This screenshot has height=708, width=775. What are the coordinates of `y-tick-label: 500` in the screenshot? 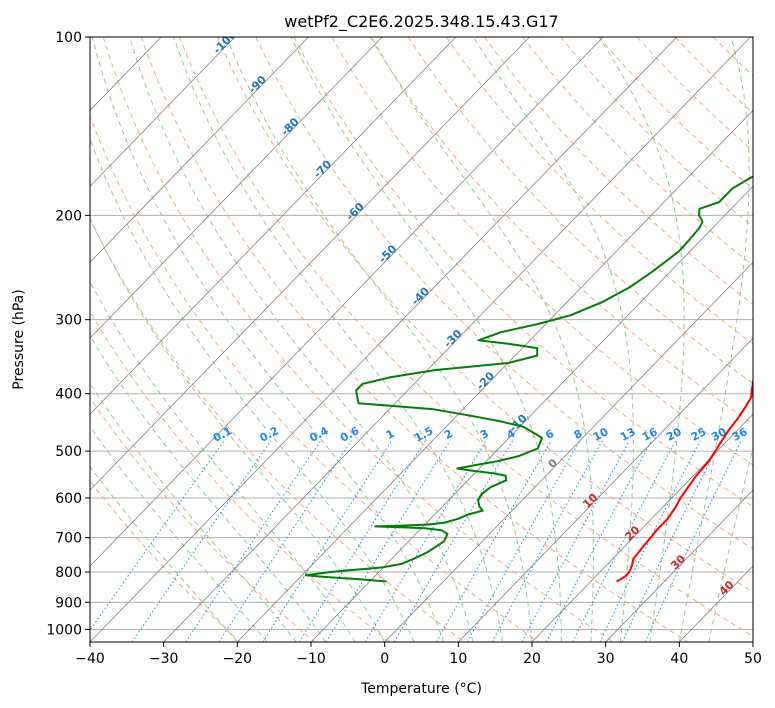 It's located at (68, 452).